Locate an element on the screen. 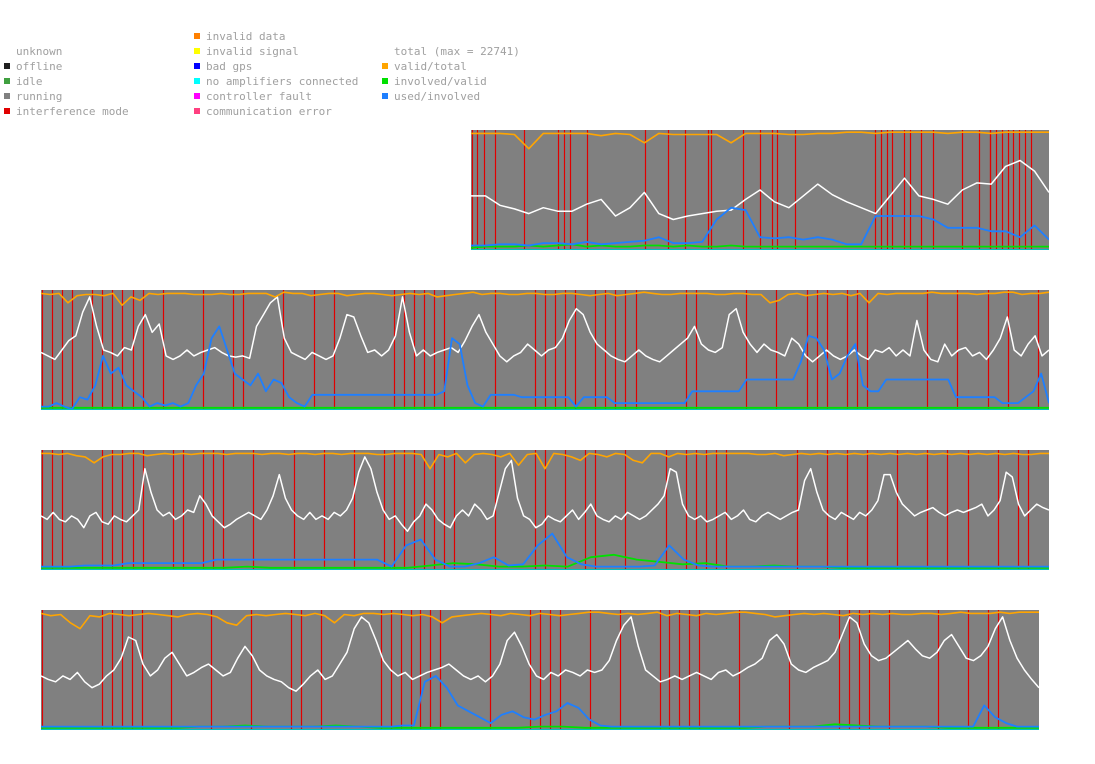 Image resolution: width=1095 pixels, height=764 pixels. legend-label: unknown is located at coordinates (39, 51).